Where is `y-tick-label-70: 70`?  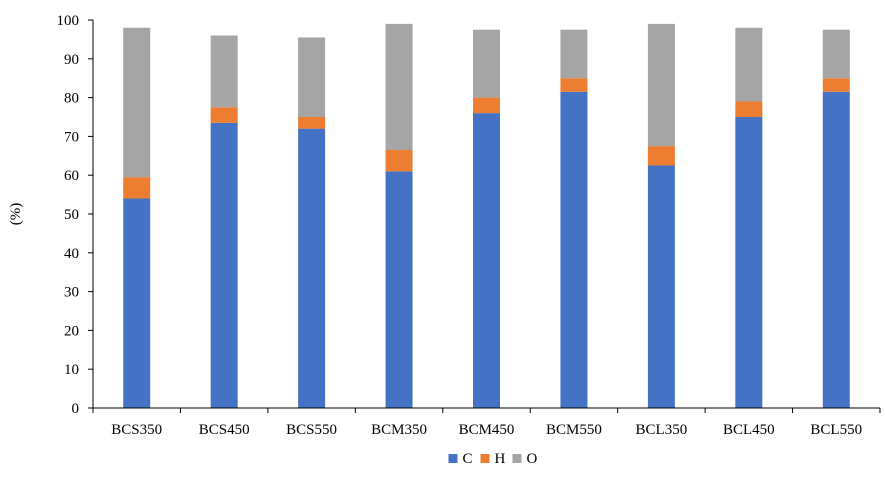
y-tick-label-70: 70 is located at coordinates (71, 137).